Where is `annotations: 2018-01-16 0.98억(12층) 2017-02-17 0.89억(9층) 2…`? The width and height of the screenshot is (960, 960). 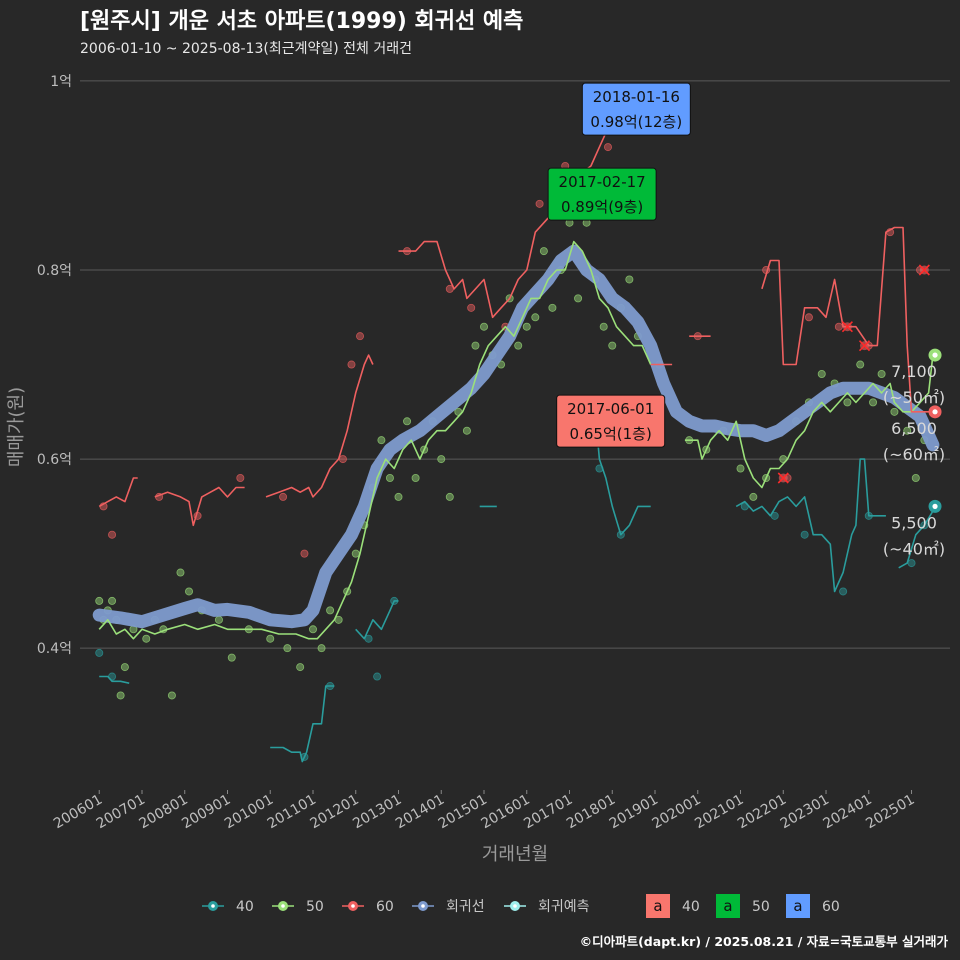 annotations: 2018-01-16 0.98억(12층) 2017-02-17 0.89억(9층) 2… is located at coordinates (619, 265).